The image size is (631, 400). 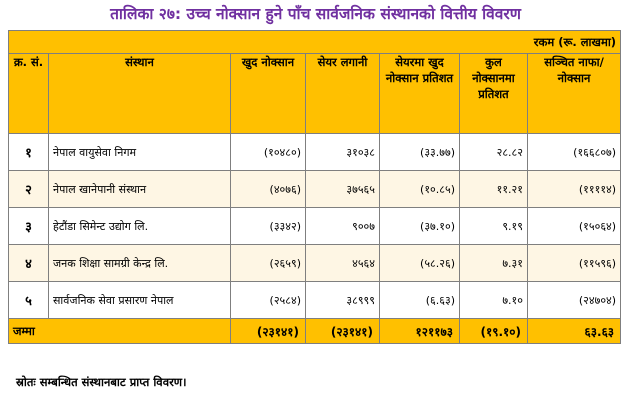 I want to click on row-loss-pct-share: (१०.८५), so click(x=419, y=189).